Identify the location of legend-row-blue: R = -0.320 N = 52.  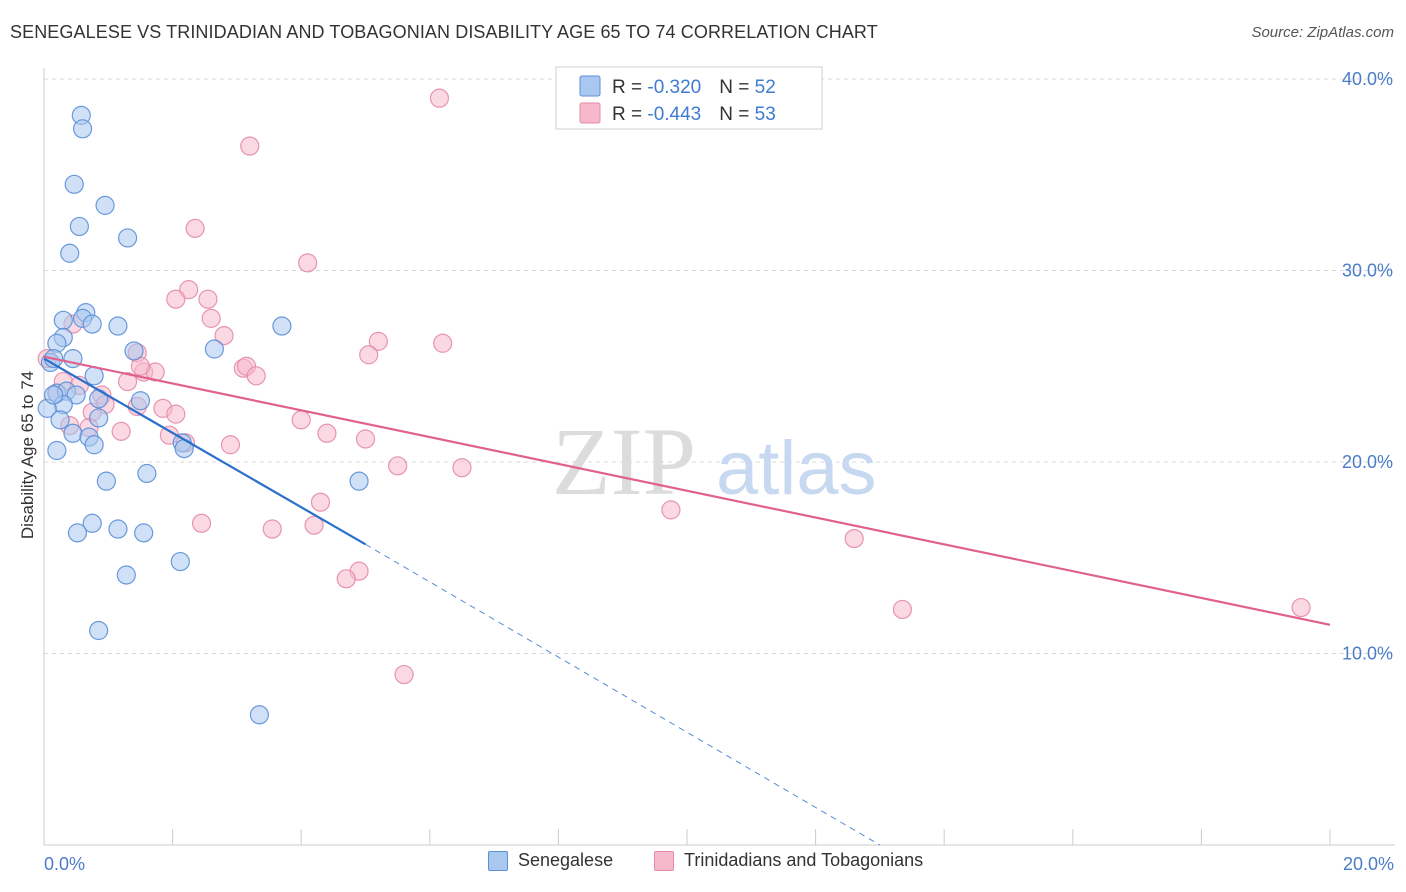
(694, 87).